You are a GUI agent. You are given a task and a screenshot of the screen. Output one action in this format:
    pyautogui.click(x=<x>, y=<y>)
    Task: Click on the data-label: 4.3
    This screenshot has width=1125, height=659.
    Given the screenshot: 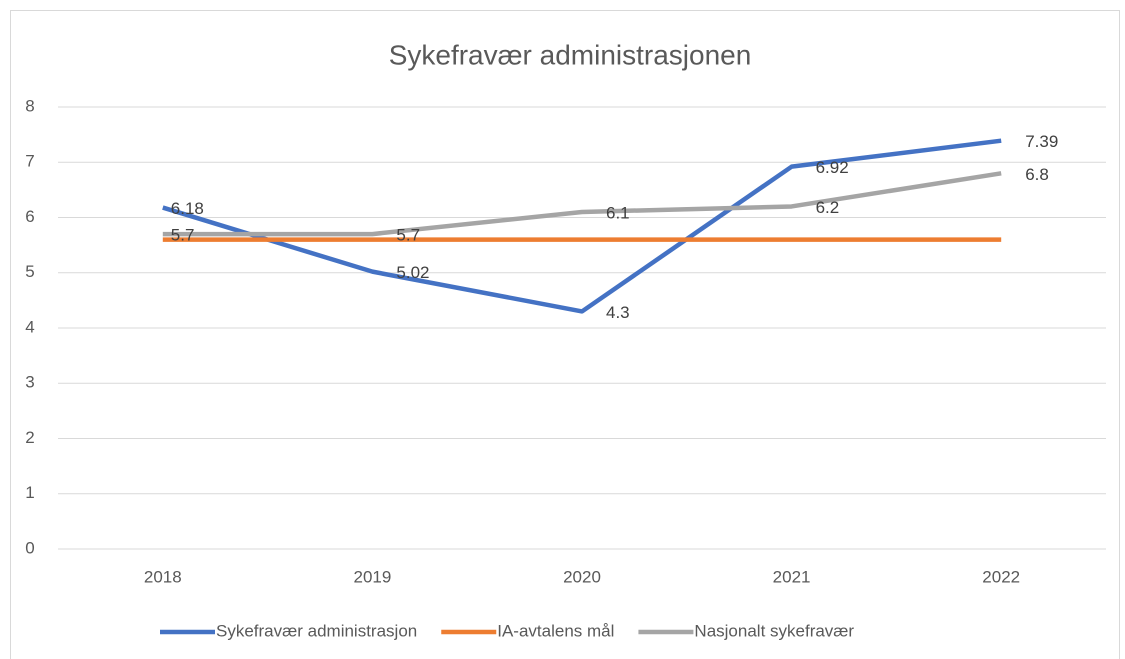 What is the action you would take?
    pyautogui.click(x=618, y=312)
    